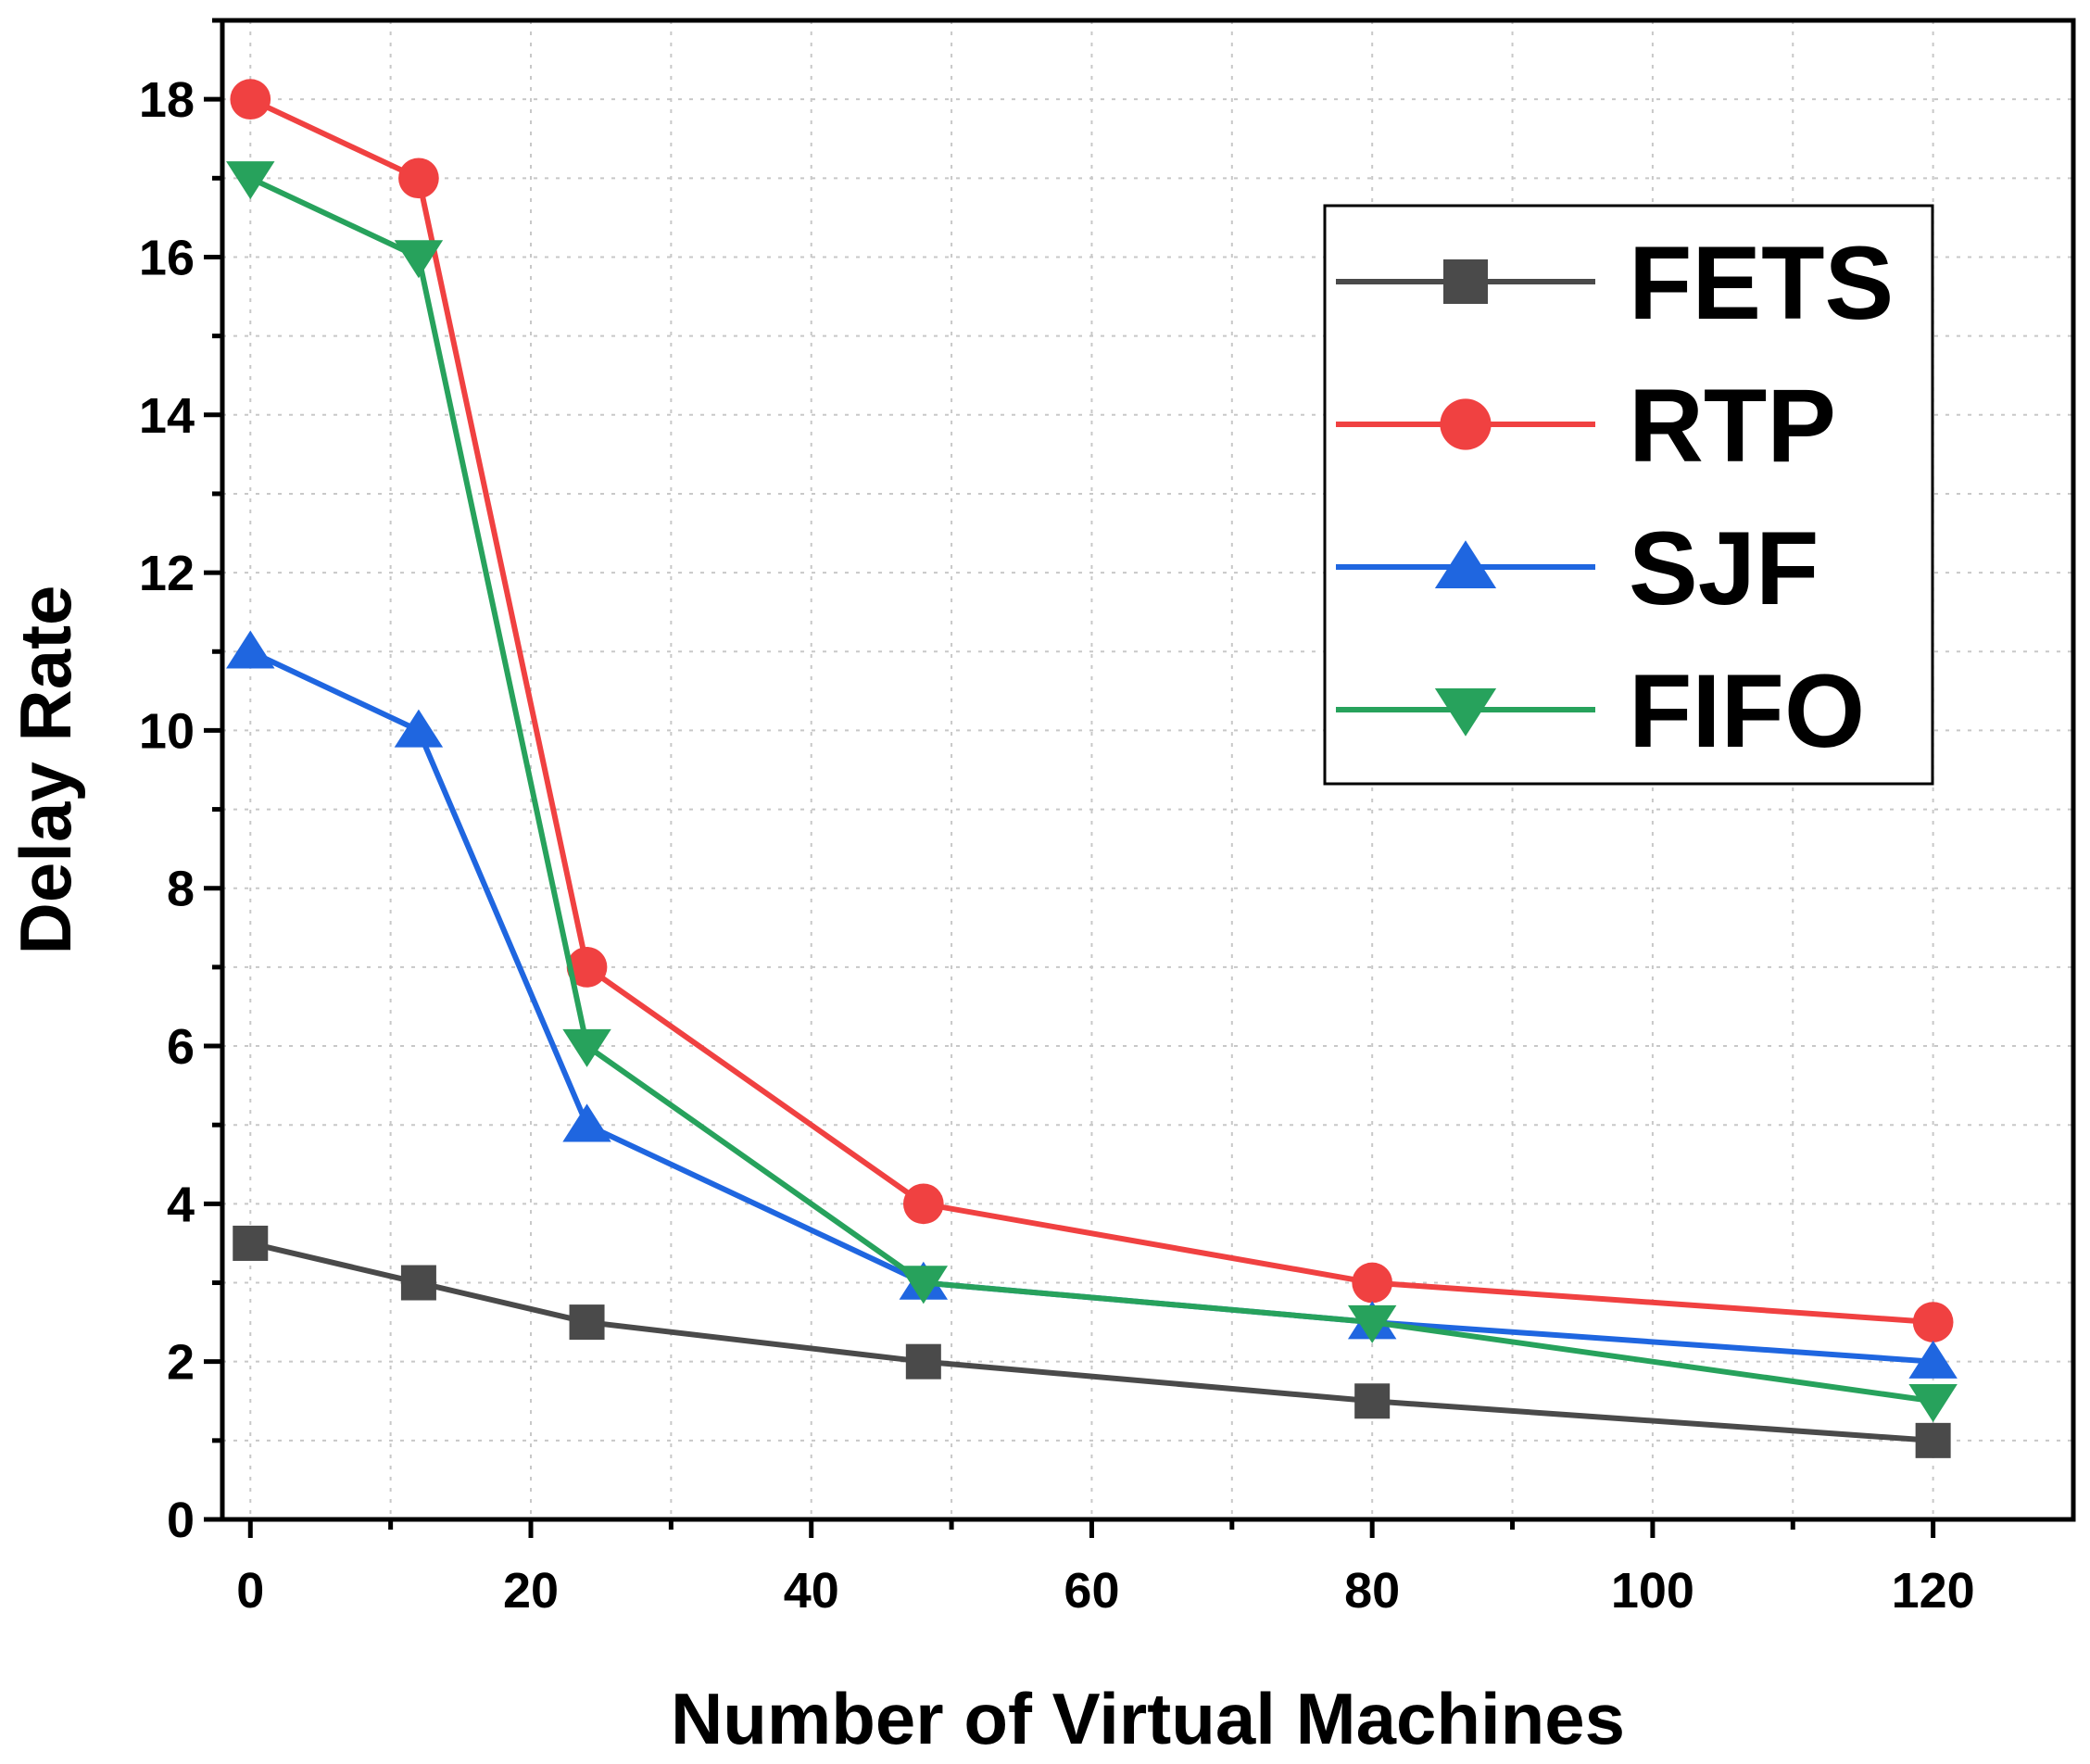 This screenshot has width=2090, height=1764. Describe the element at coordinates (531, 1591) in the screenshot. I see `x-tick-label: 20` at that location.